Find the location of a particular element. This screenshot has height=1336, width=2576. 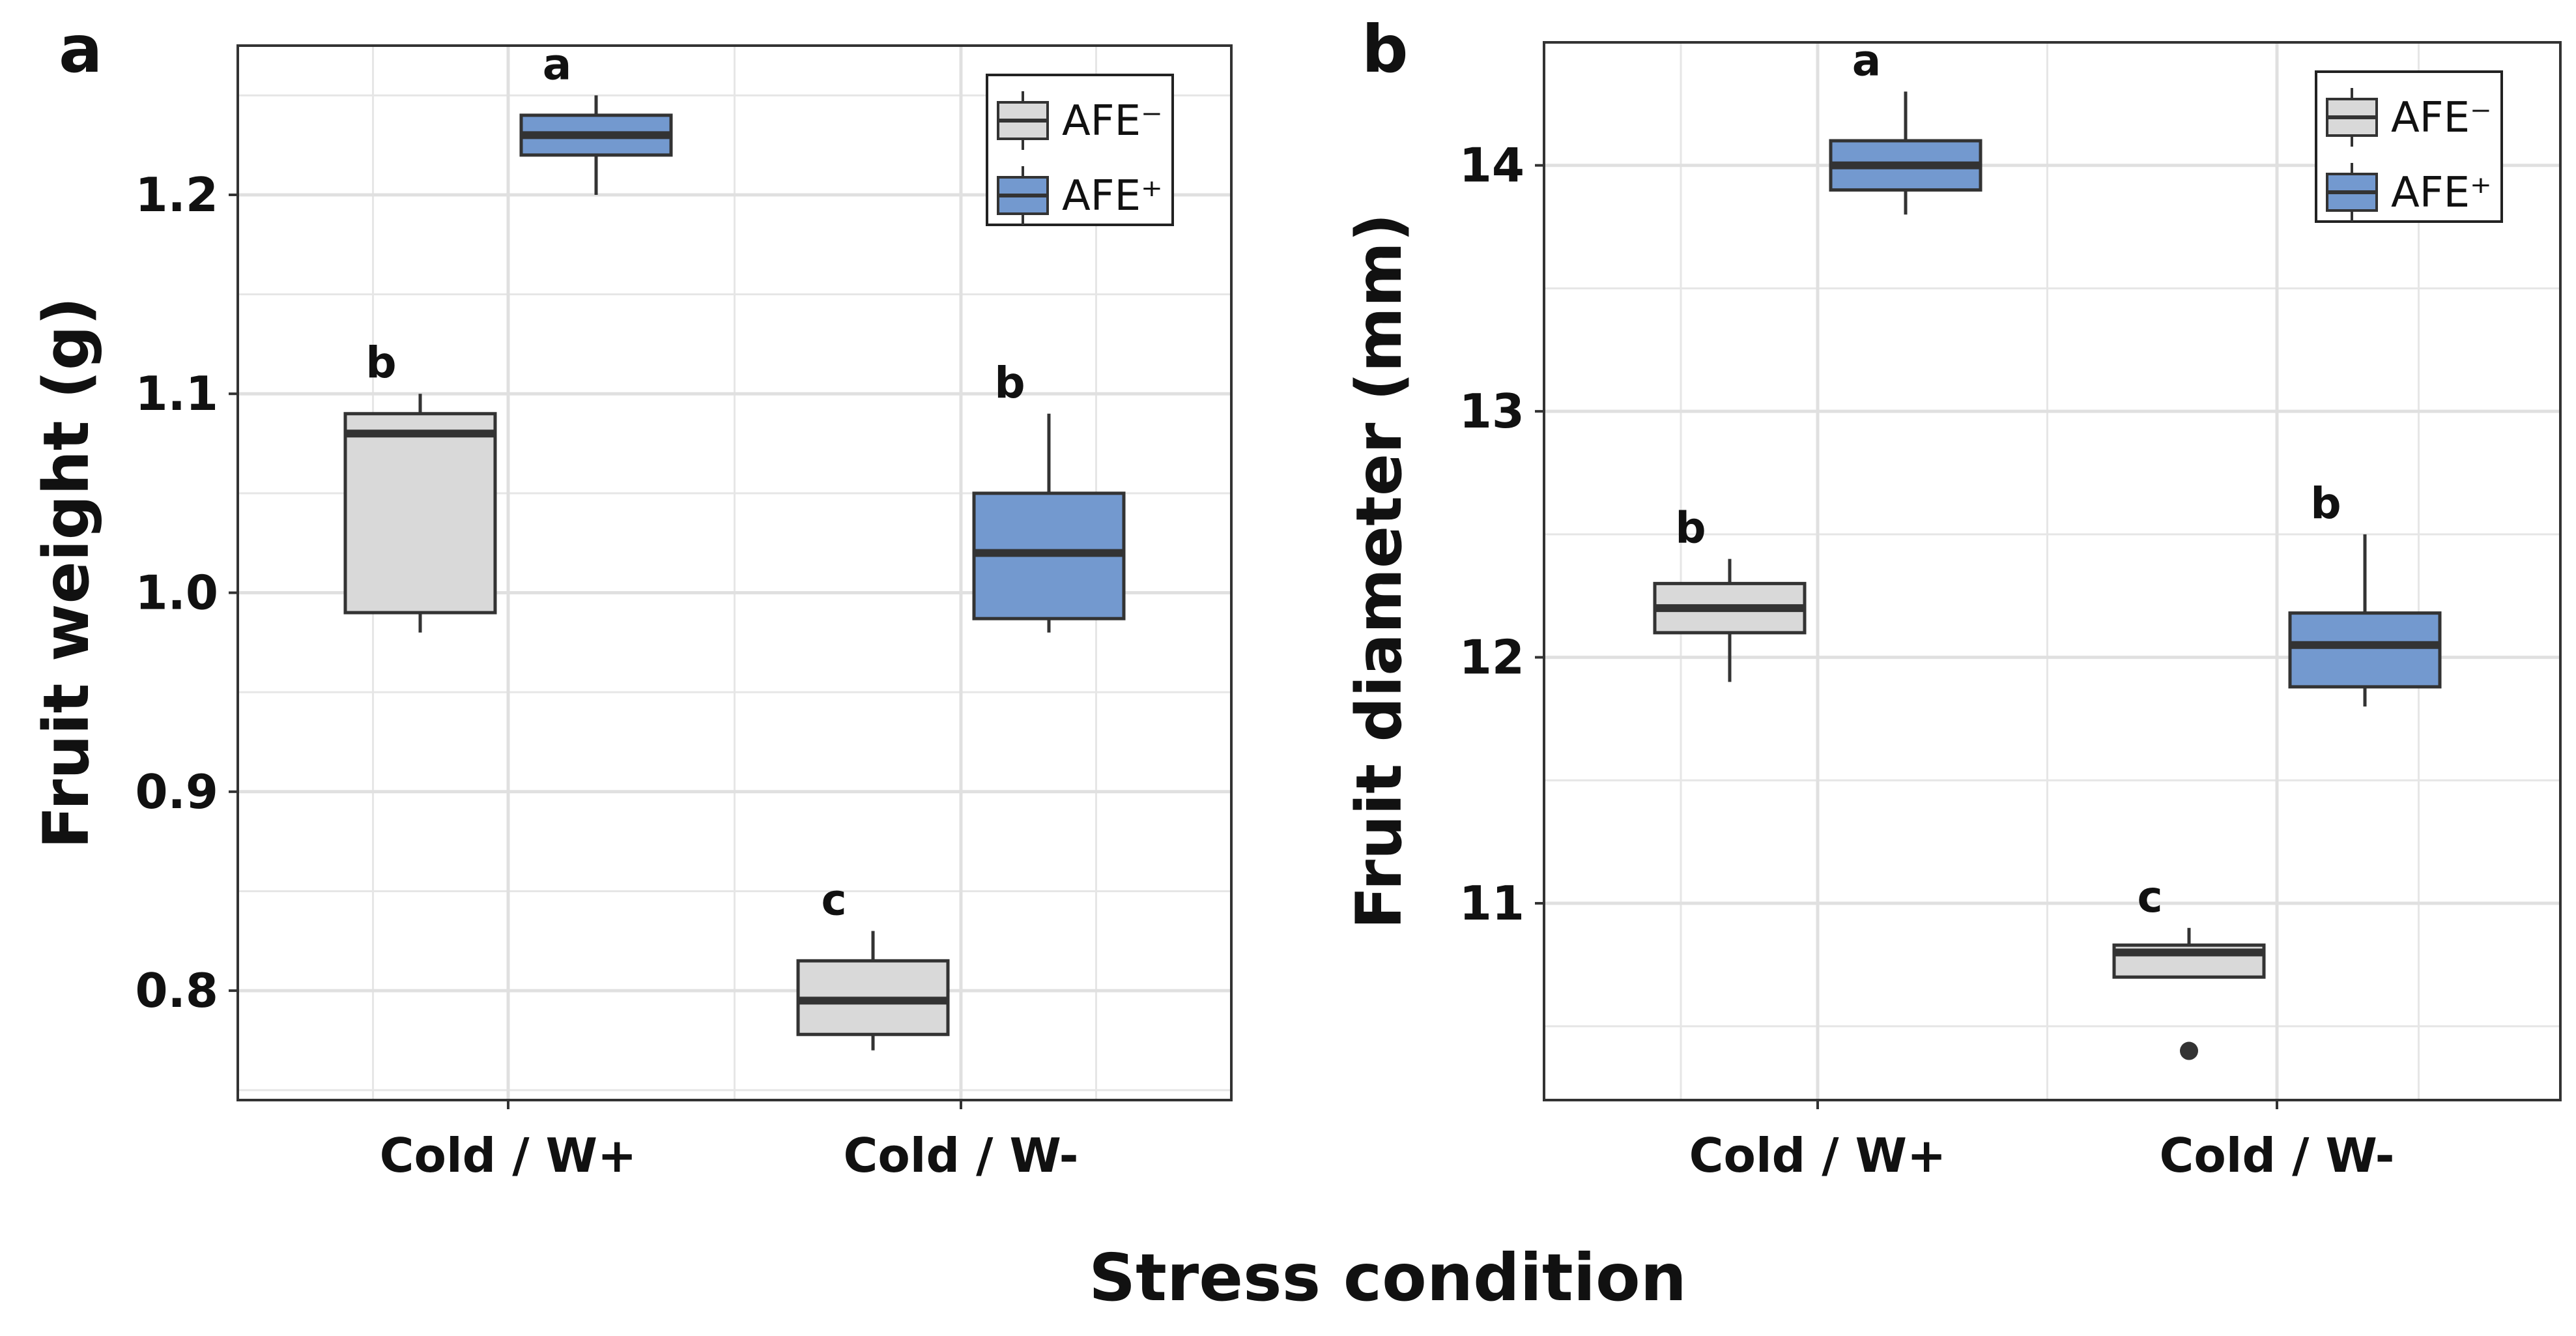

y-tick-label: 1.2 is located at coordinates (176, 195).